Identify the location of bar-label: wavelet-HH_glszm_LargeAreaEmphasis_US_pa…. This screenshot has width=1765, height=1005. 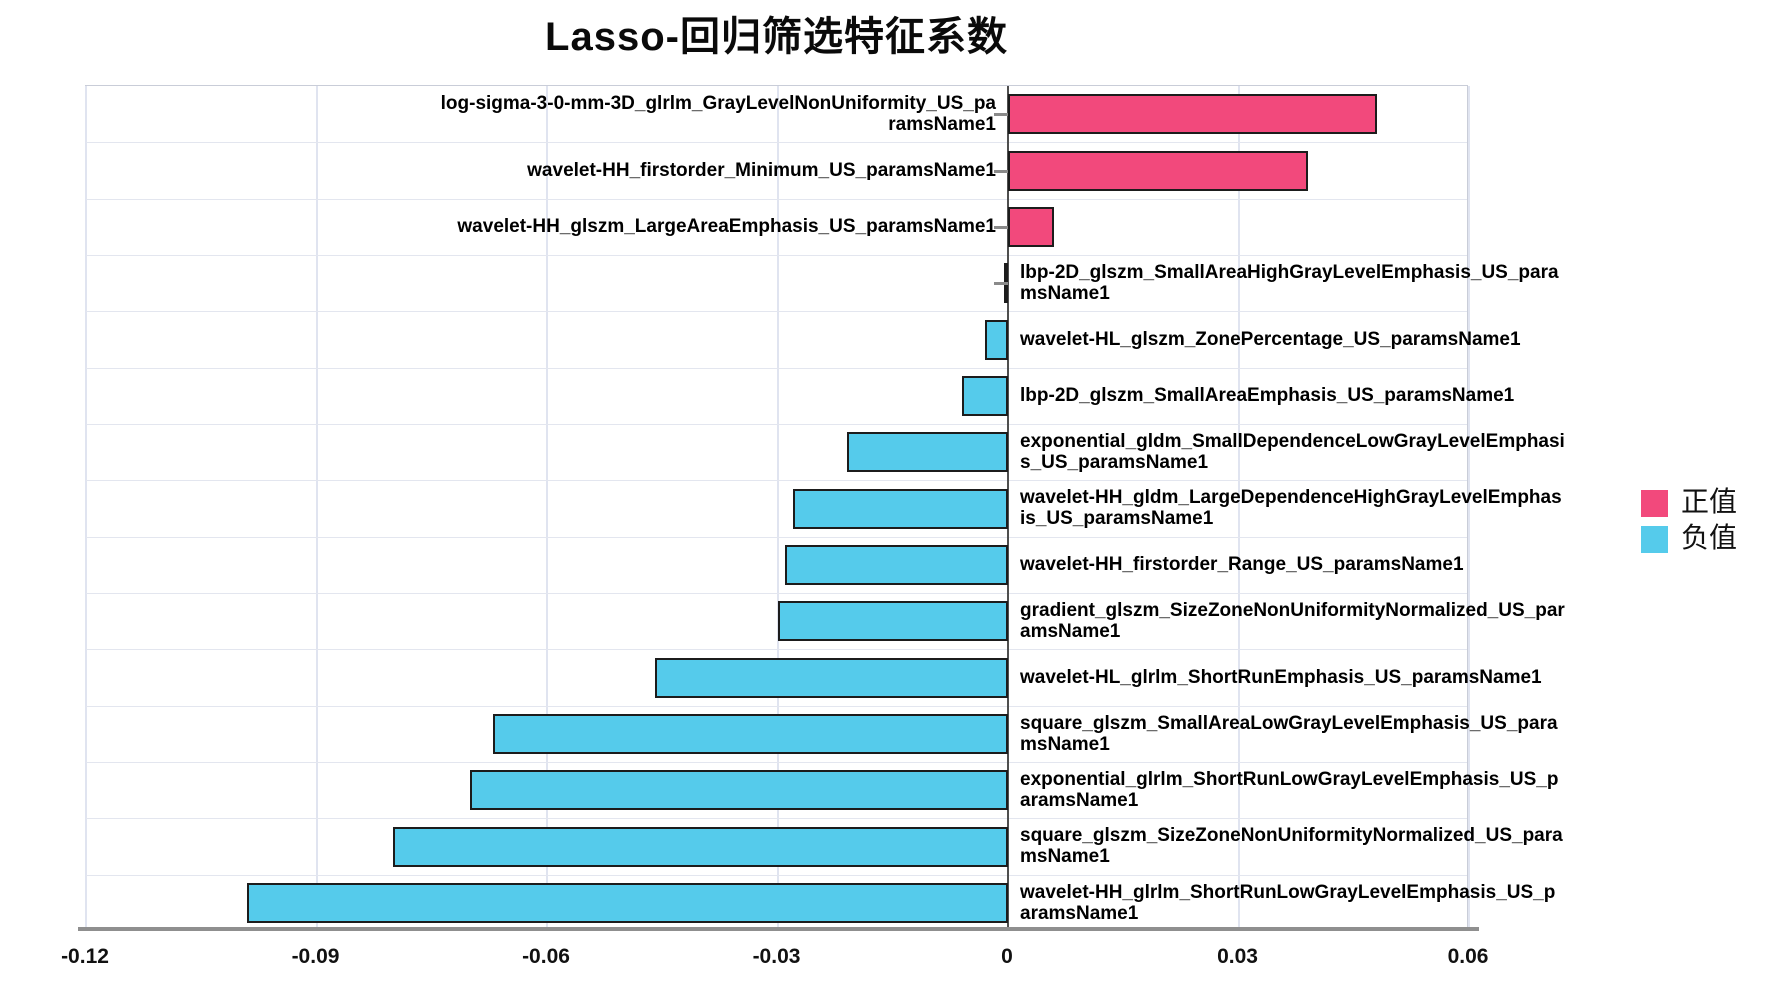
(726, 227).